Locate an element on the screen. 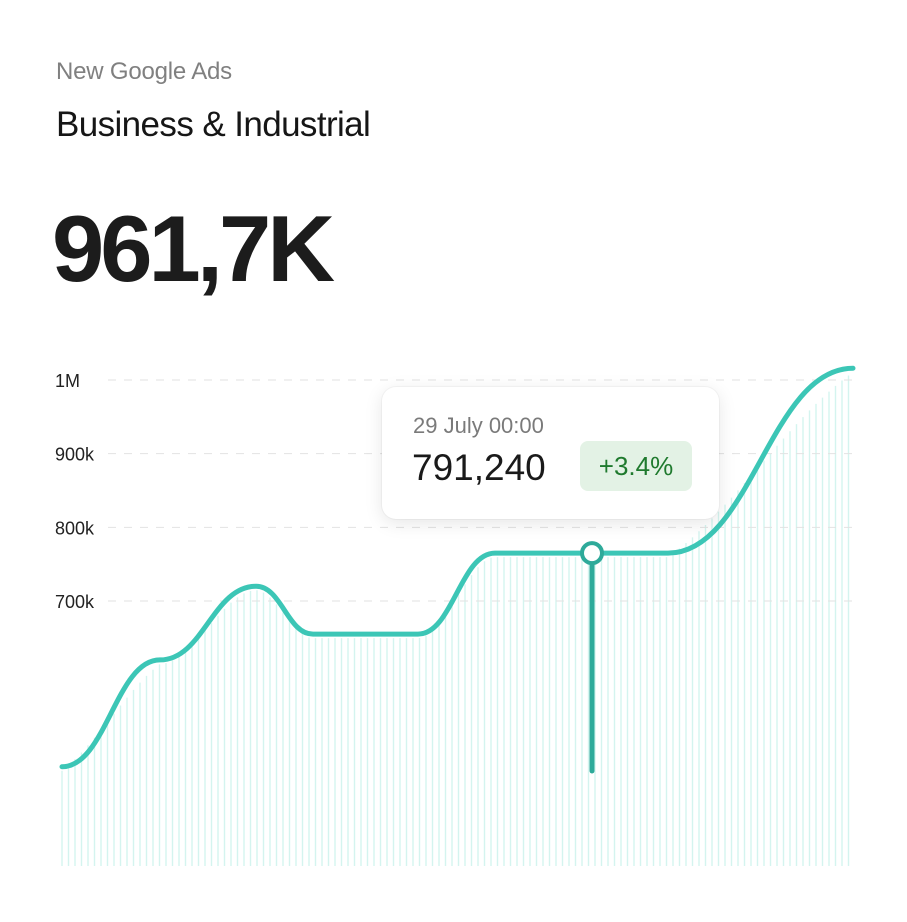 Image resolution: width=907 pixels, height=922 pixels. tooltip-date: 29 July 00:00 is located at coordinates (478, 425).